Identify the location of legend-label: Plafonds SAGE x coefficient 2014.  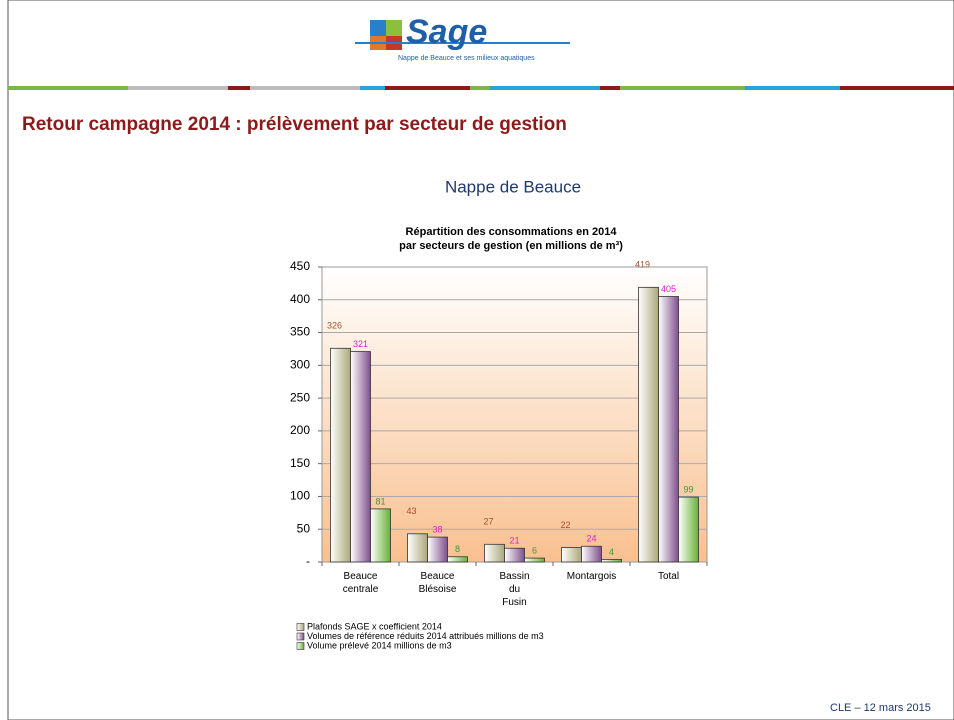
(374, 626).